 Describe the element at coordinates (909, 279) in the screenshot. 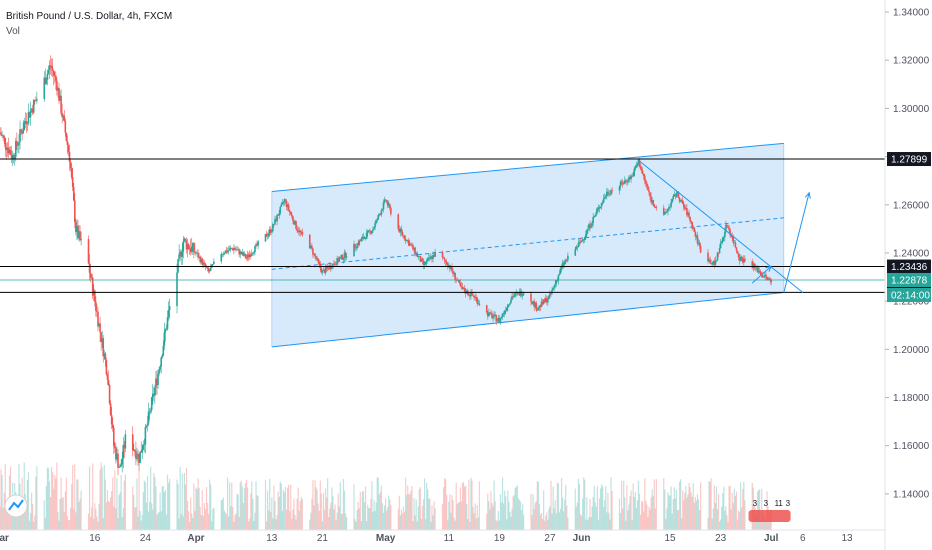

I see `current-price-tag-bg` at that location.